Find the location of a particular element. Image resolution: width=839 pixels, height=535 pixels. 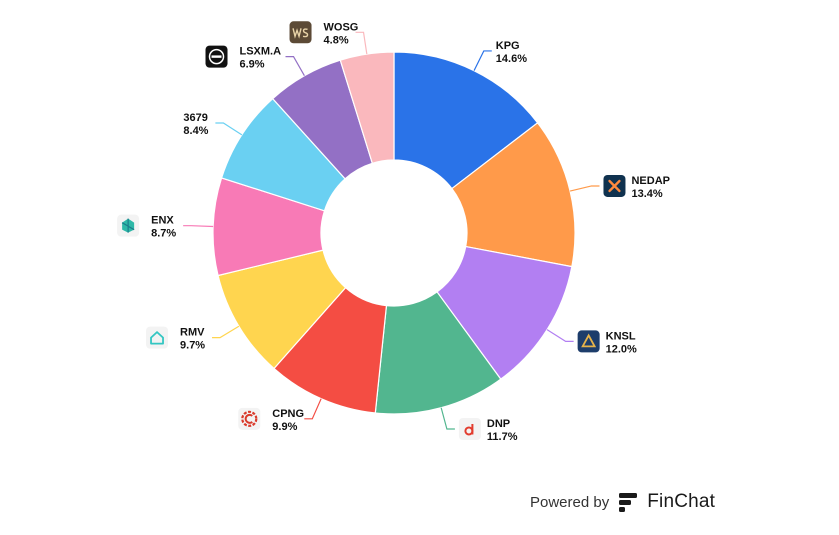

percent-label: 8.7% is located at coordinates (163, 234).